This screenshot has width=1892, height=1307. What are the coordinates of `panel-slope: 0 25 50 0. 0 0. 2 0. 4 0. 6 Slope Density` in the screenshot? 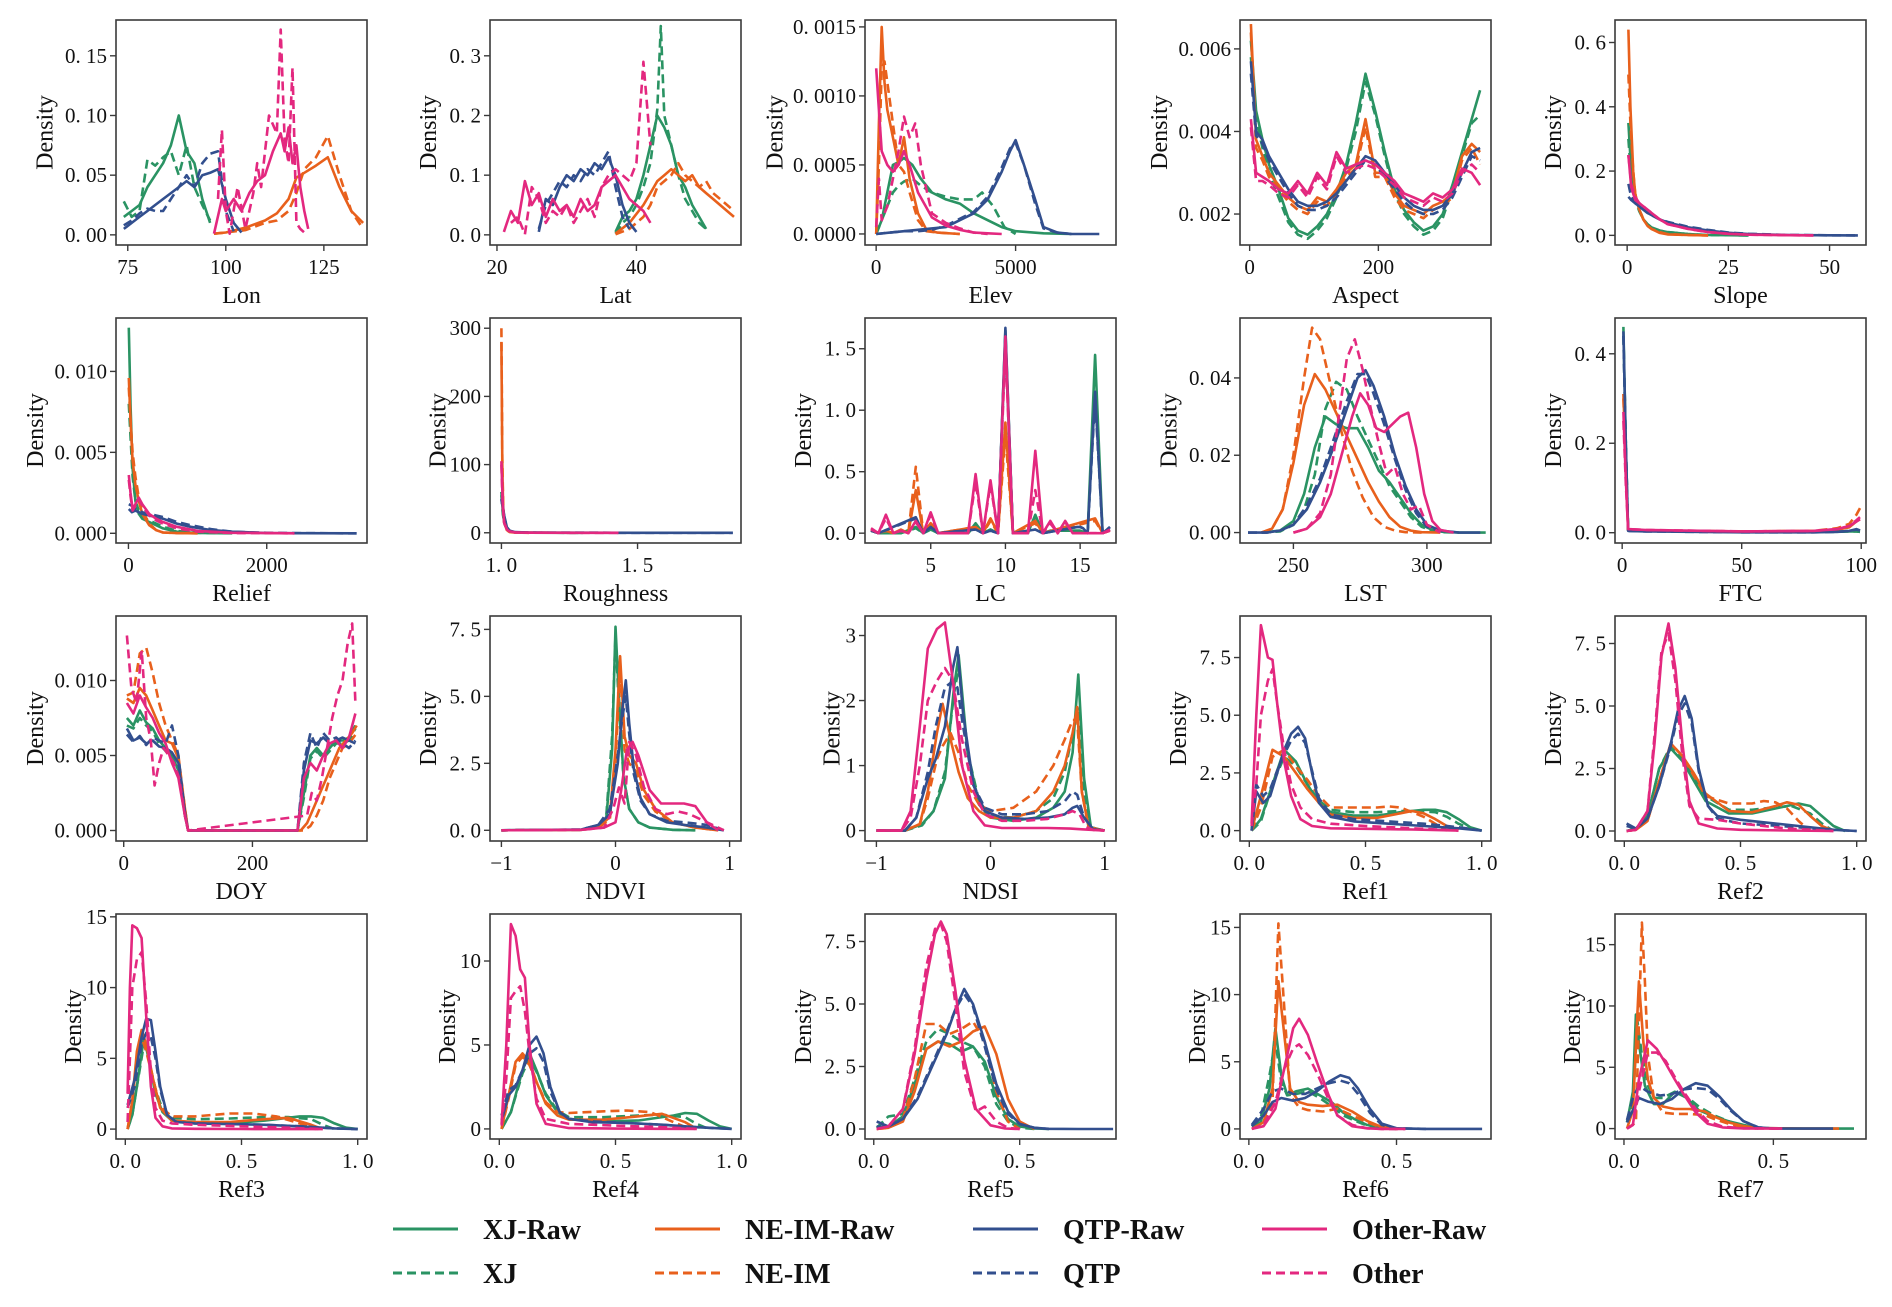 It's located at (1704, 164).